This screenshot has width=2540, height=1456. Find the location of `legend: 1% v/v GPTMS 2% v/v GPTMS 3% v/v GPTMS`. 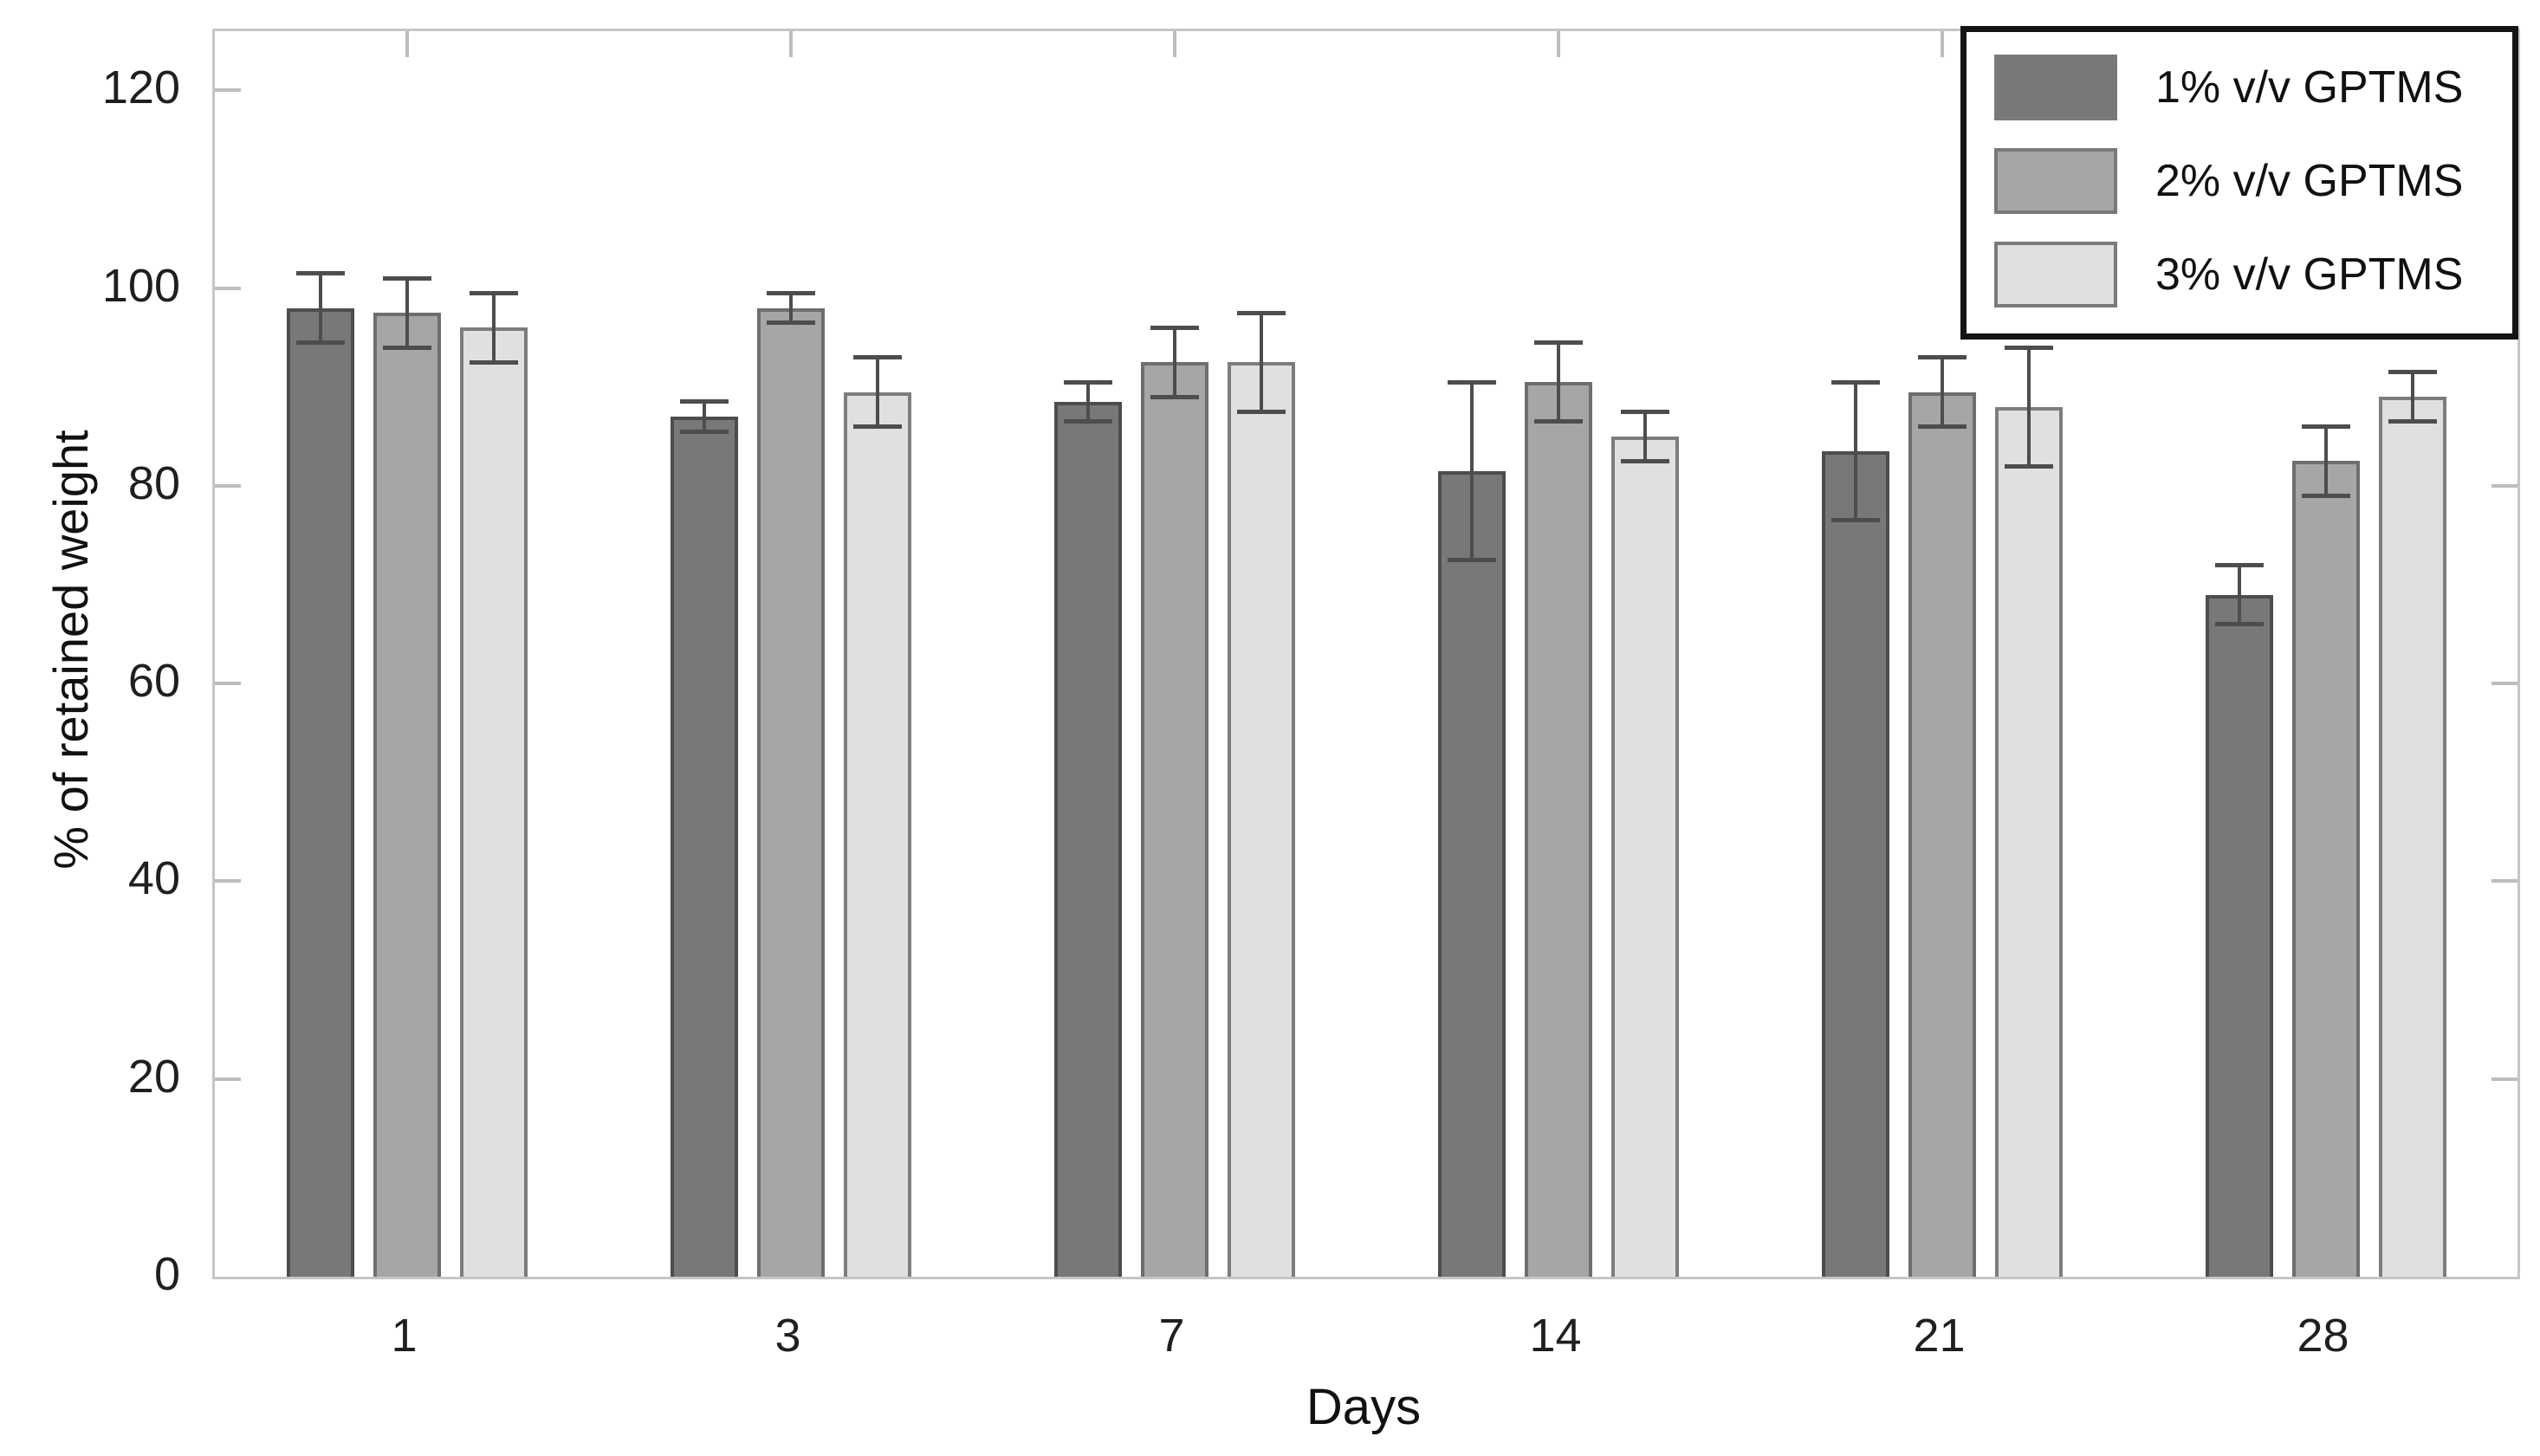

legend: 1% v/v GPTMS 2% v/v GPTMS 3% v/v GPTMS is located at coordinates (2239, 183).